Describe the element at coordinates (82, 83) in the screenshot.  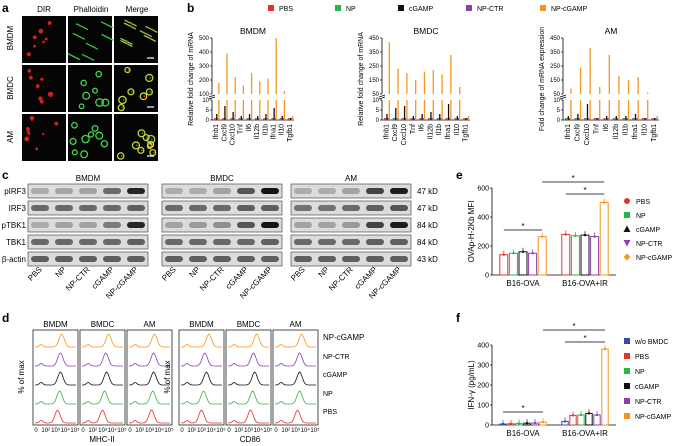
I see `panel-a-microscopy: DIR Phalloidin Merge BMDM BMDC AM` at that location.